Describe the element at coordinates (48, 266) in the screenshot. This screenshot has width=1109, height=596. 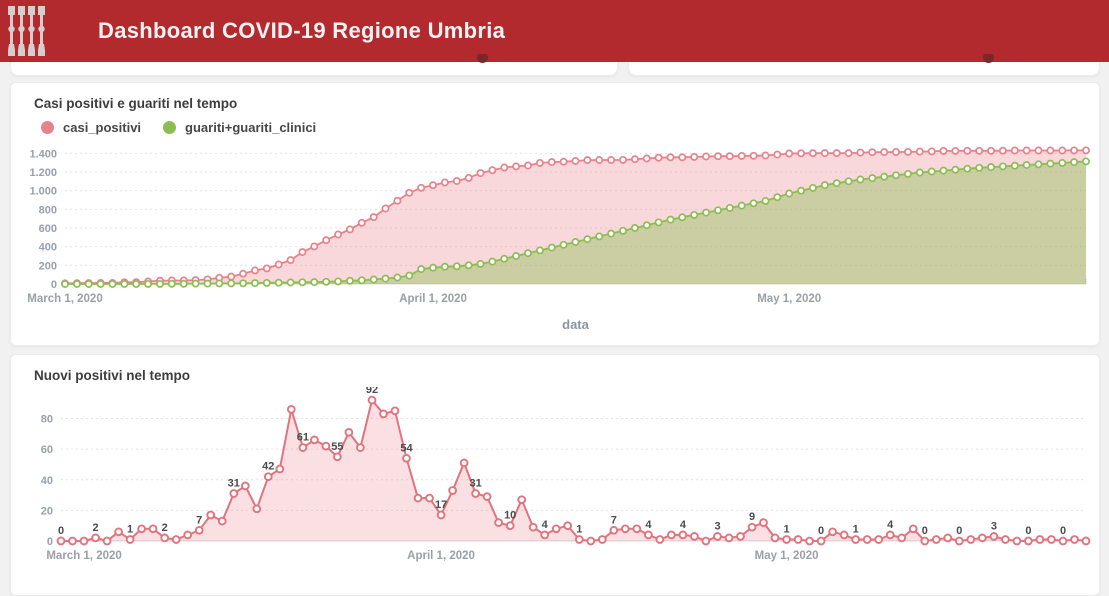
I see `svg-text: 200` at that location.